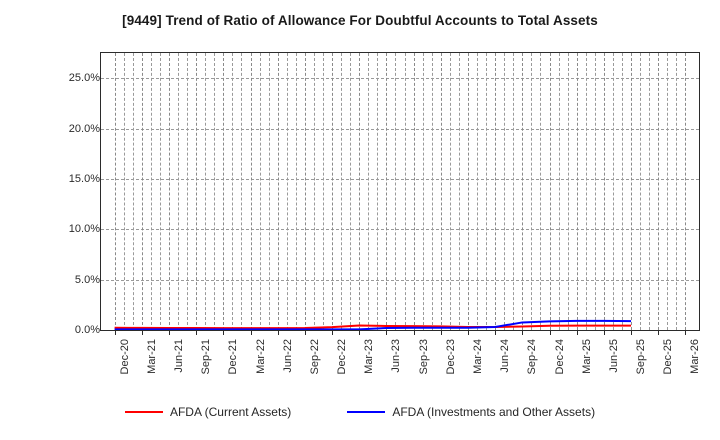  Describe the element at coordinates (87, 279) in the screenshot. I see `y-axis-tick-label: 5.0%` at that location.